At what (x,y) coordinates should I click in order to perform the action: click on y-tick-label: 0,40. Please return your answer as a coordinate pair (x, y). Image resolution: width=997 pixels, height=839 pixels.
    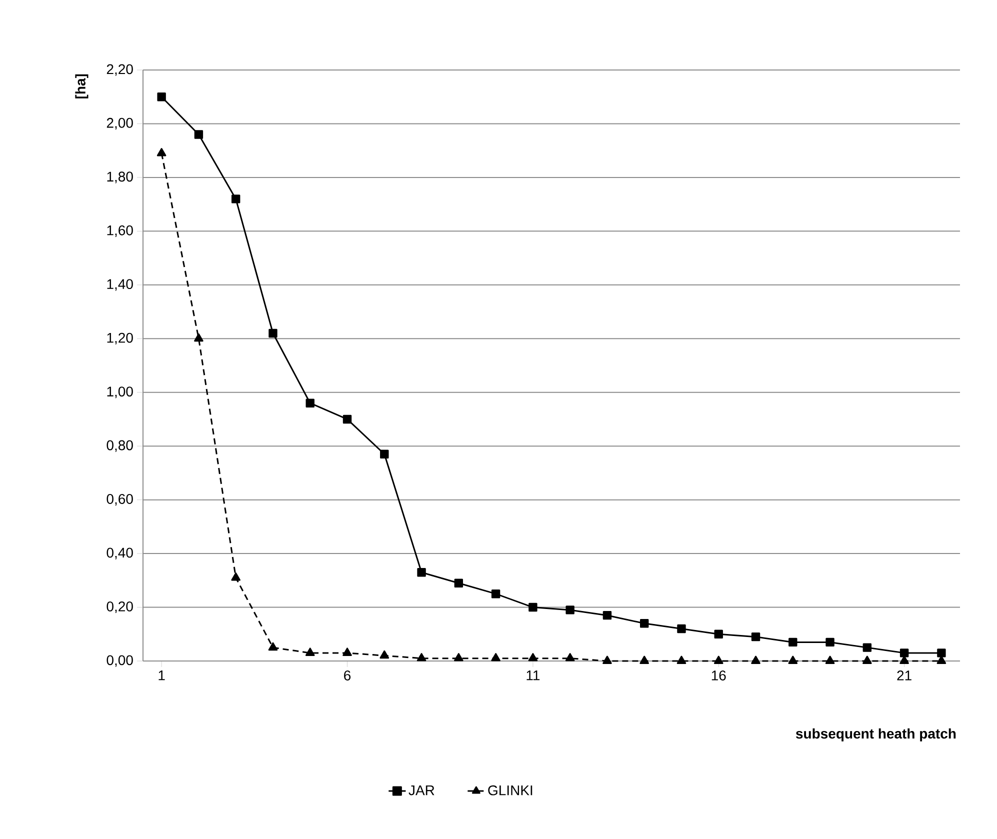
    Looking at the image, I should click on (119, 554).